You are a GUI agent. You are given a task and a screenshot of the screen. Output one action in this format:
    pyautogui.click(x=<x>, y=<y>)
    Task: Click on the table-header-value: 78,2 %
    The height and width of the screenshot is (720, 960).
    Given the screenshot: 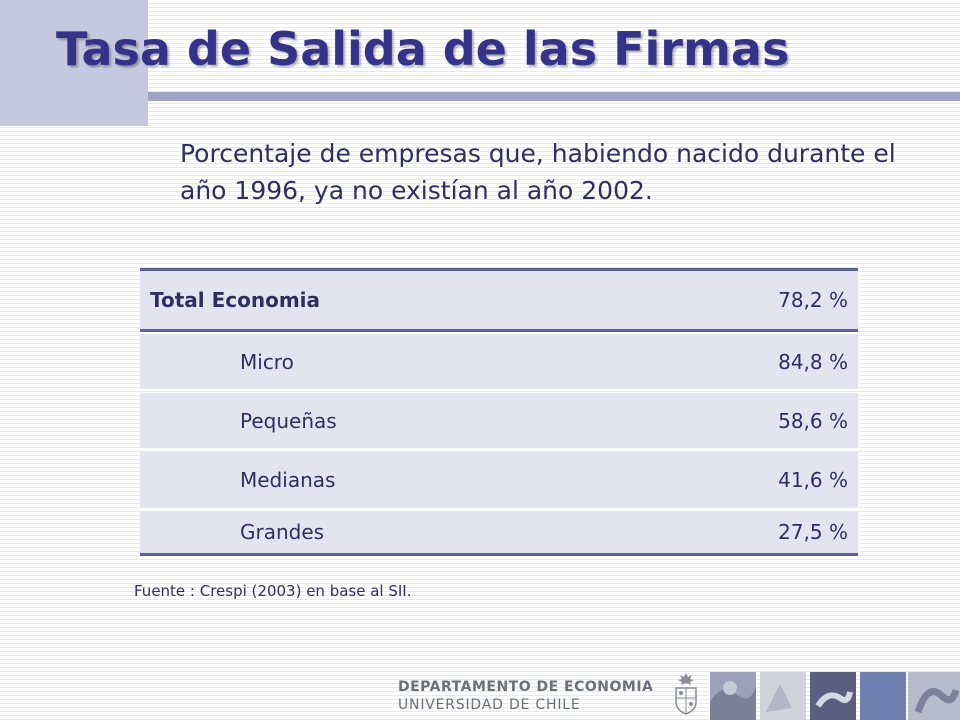 What is the action you would take?
    pyautogui.click(x=813, y=300)
    